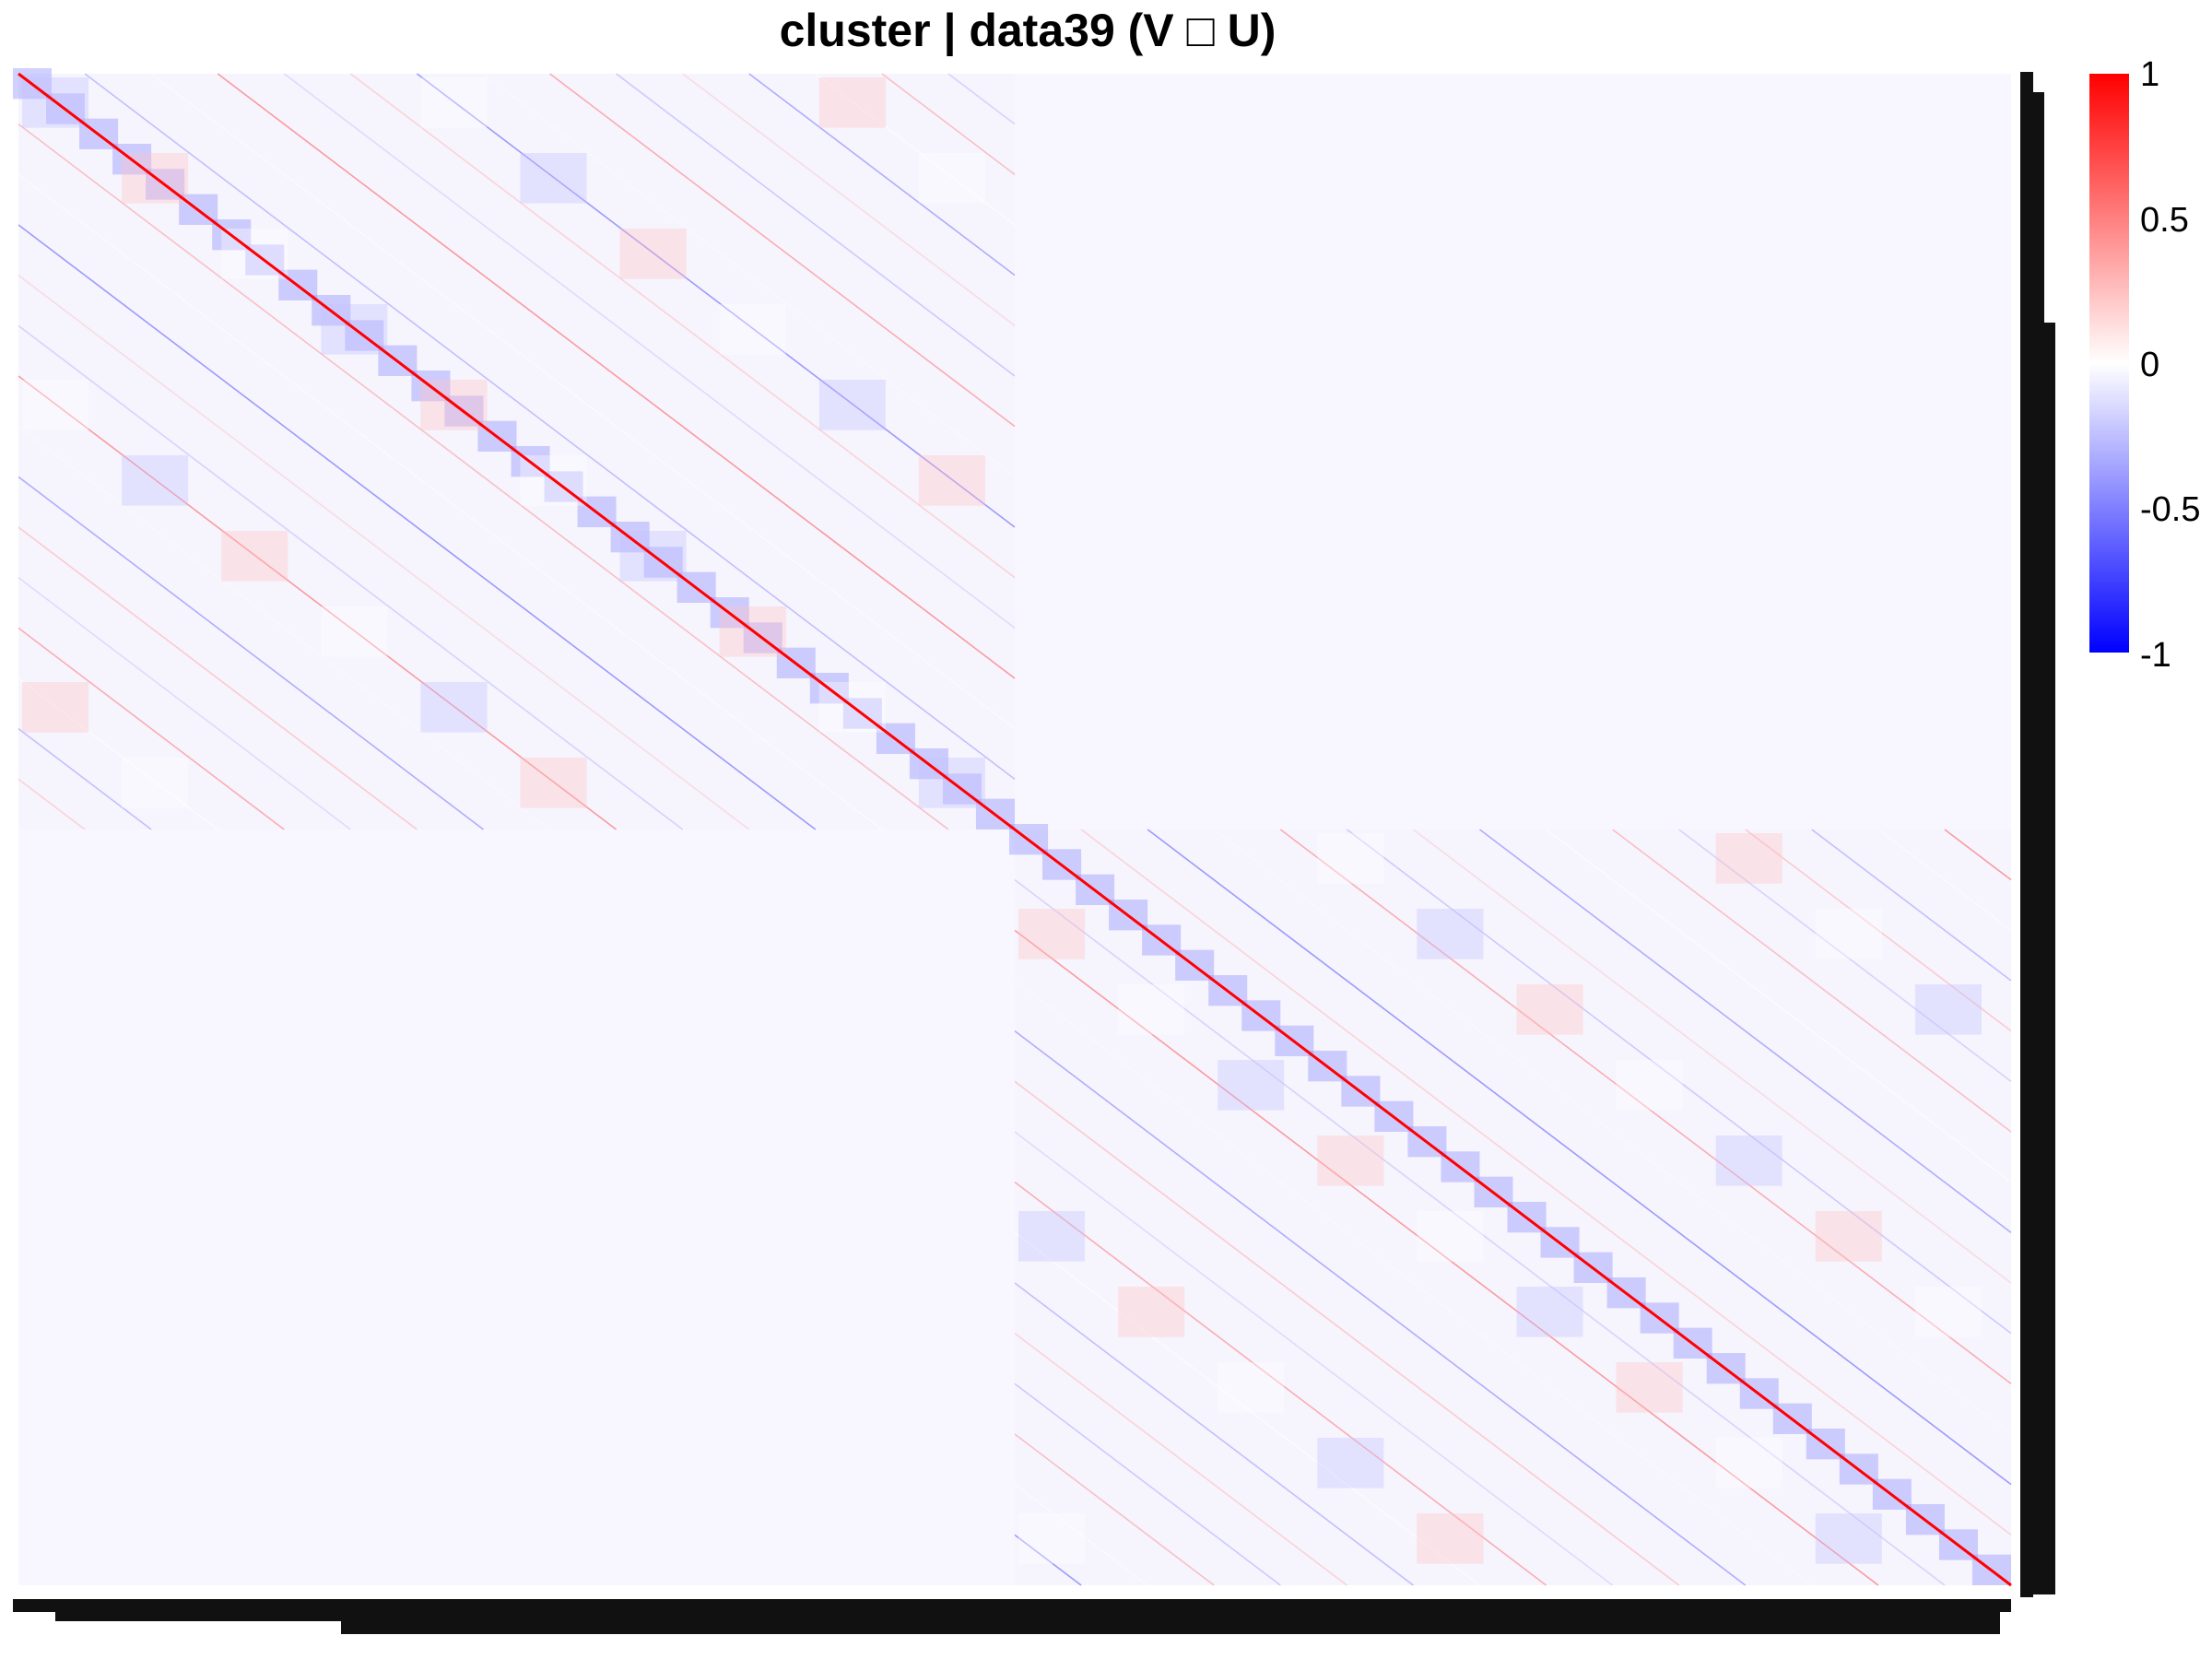 This screenshot has height=1659, width=2212. What do you see at coordinates (2109, 363) in the screenshot?
I see `color-legend-bar` at bounding box center [2109, 363].